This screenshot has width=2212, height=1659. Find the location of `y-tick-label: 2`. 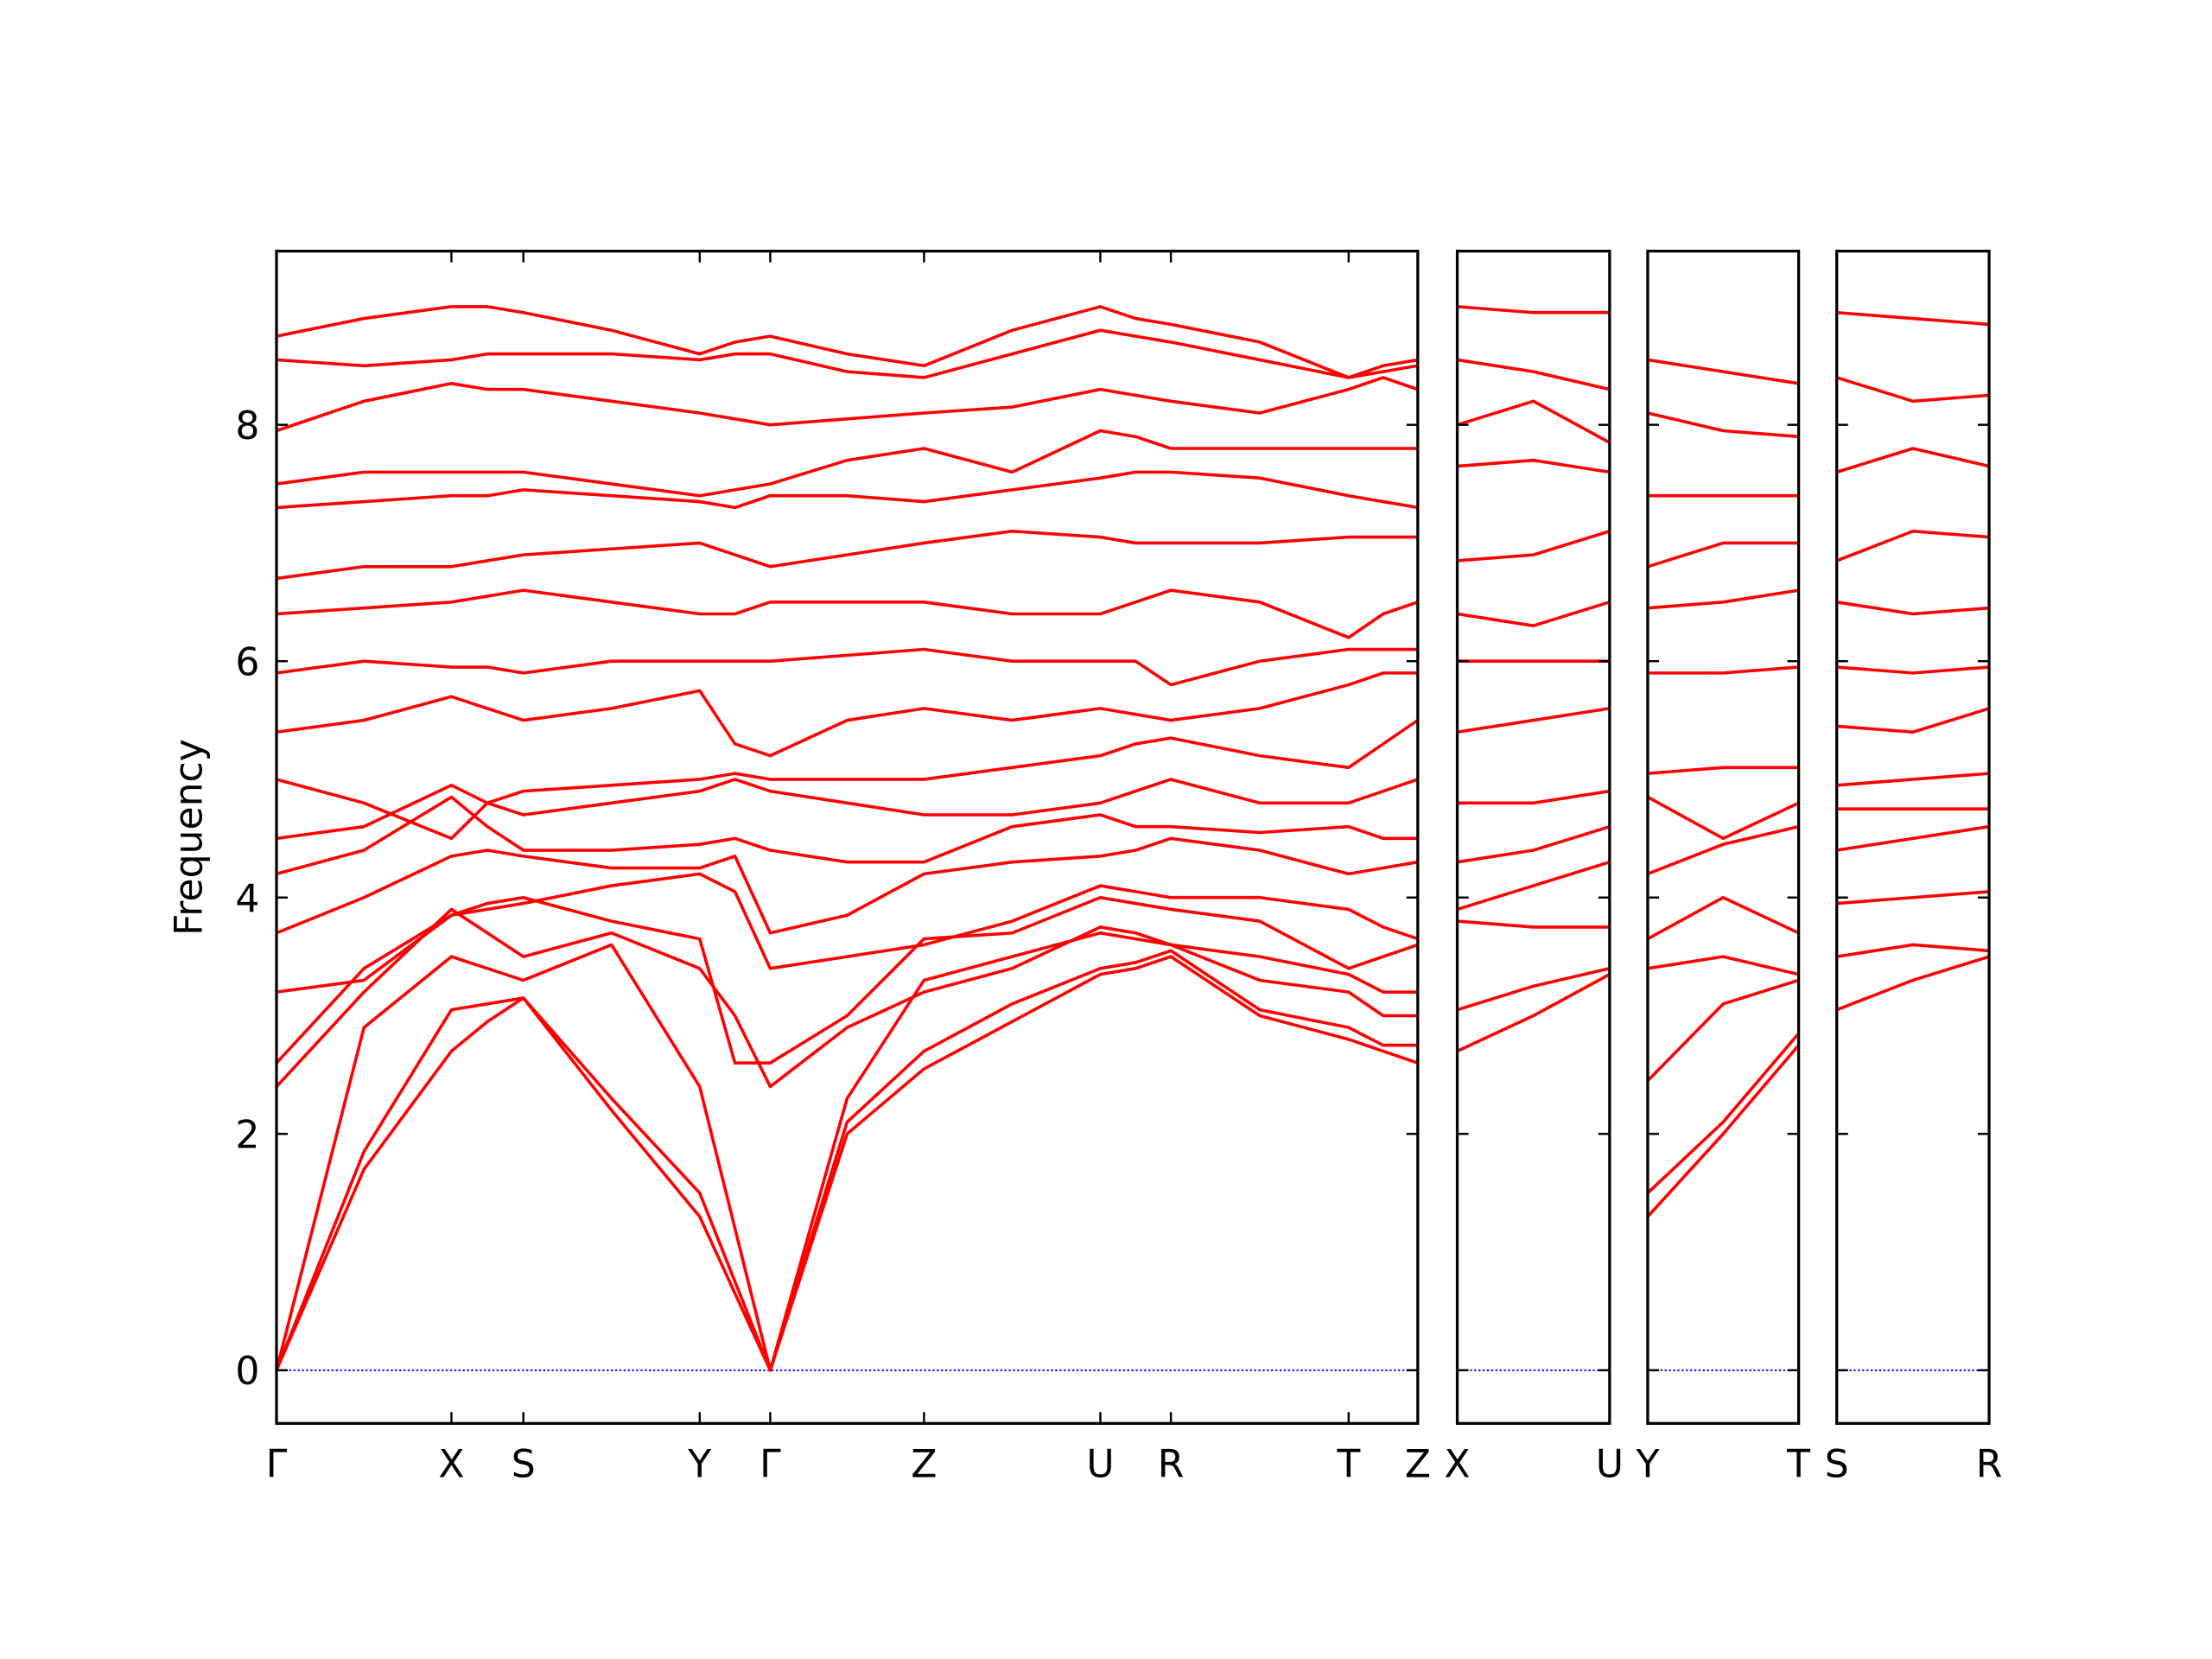

y-tick-label: 2 is located at coordinates (247, 1136).